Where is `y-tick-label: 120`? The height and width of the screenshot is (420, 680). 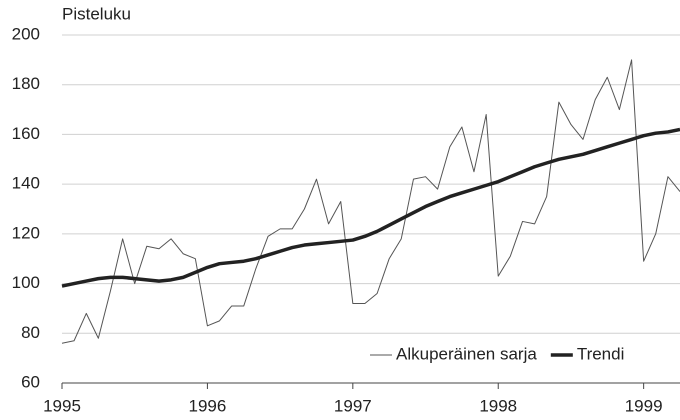 y-tick-label: 120 is located at coordinates (26, 232).